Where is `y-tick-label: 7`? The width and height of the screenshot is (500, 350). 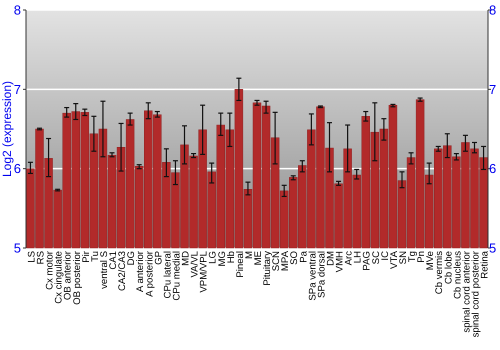
y-tick-label: 7 is located at coordinates (17, 89).